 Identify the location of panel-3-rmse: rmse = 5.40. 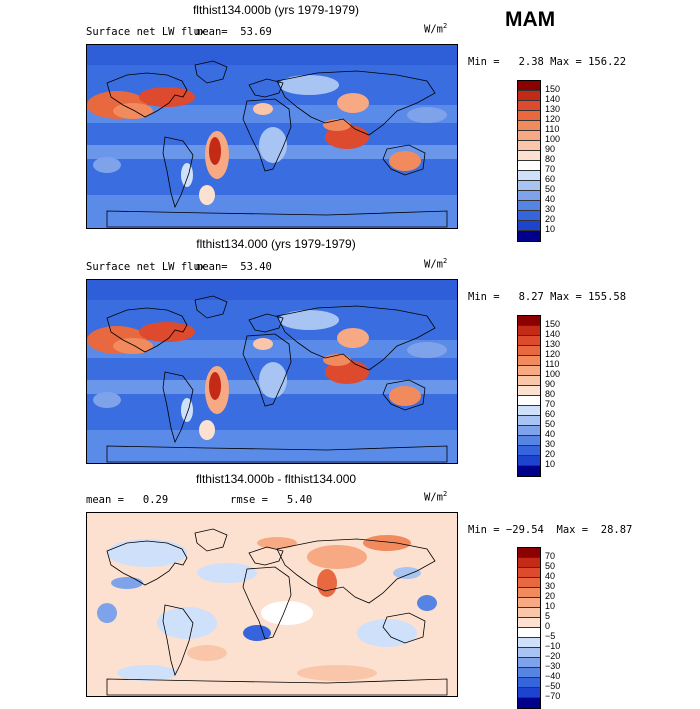
(271, 500).